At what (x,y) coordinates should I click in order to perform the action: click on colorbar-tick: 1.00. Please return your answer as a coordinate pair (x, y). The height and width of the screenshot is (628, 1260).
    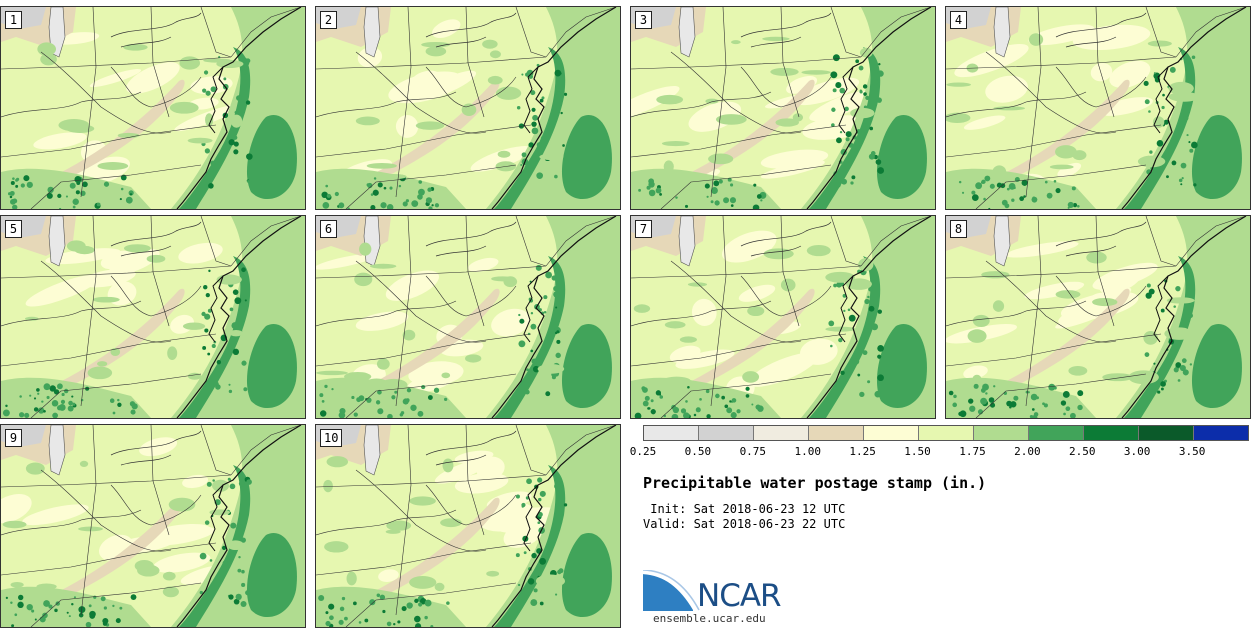
    Looking at the image, I should click on (807, 451).